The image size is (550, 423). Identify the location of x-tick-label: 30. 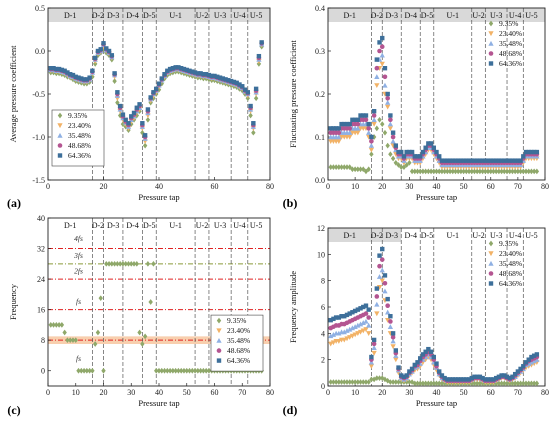
(409, 392).